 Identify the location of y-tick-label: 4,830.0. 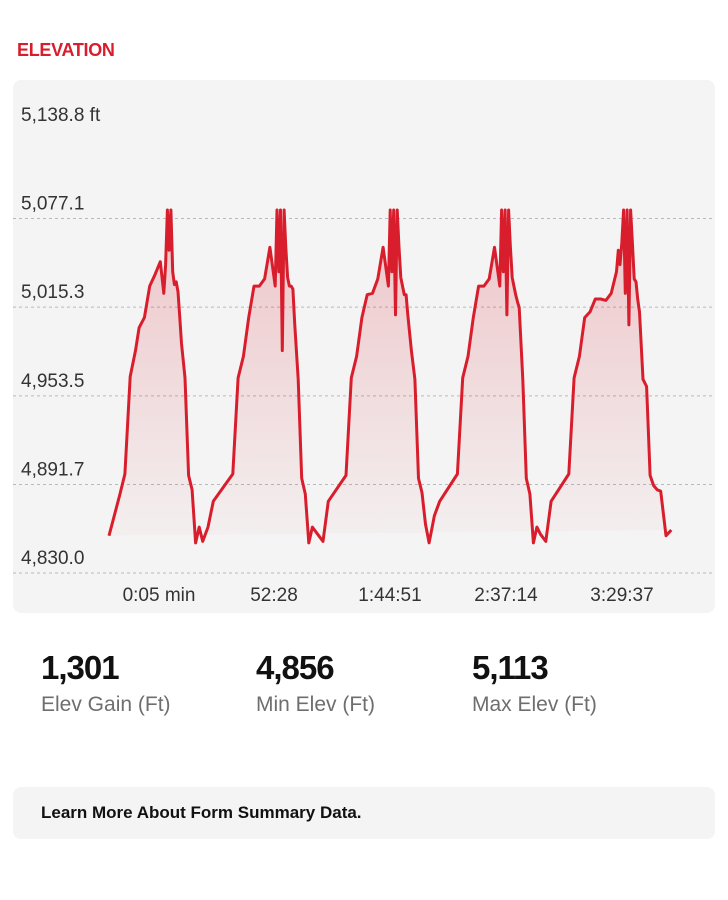
(52, 558).